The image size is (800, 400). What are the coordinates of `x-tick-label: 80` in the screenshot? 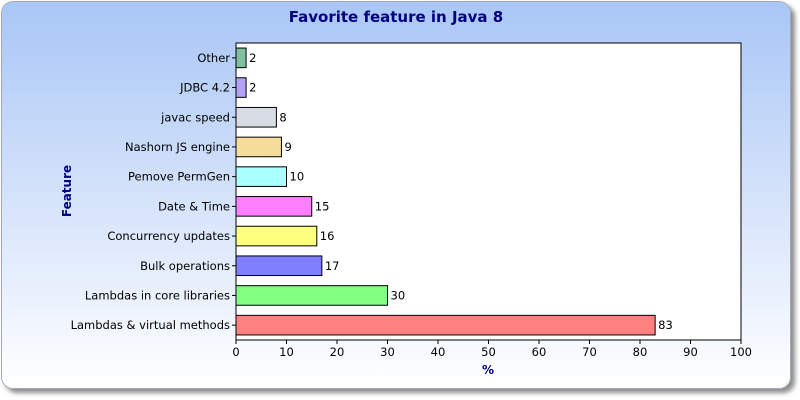 It's located at (640, 352).